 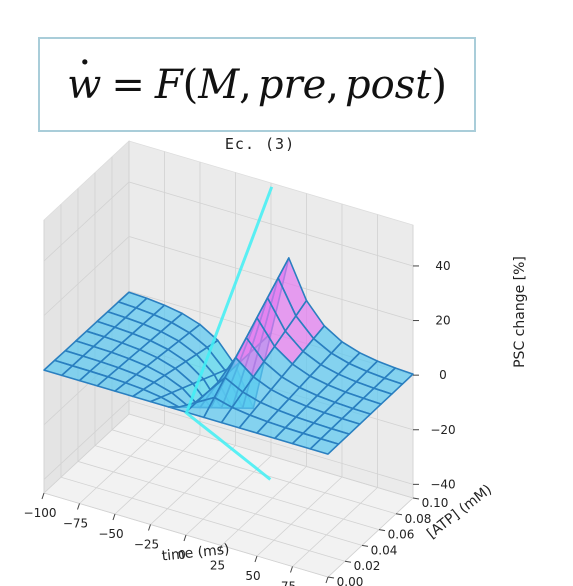 I want to click on x-tick-label: −50, so click(x=110, y=534).